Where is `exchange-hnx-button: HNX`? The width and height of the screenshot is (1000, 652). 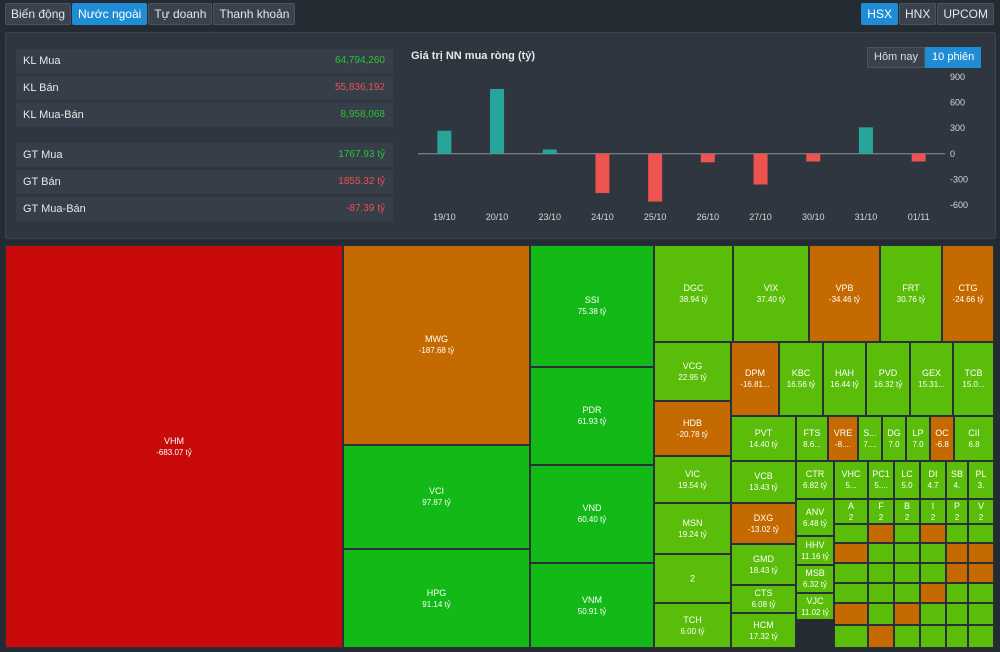 exchange-hnx-button: HNX is located at coordinates (917, 14).